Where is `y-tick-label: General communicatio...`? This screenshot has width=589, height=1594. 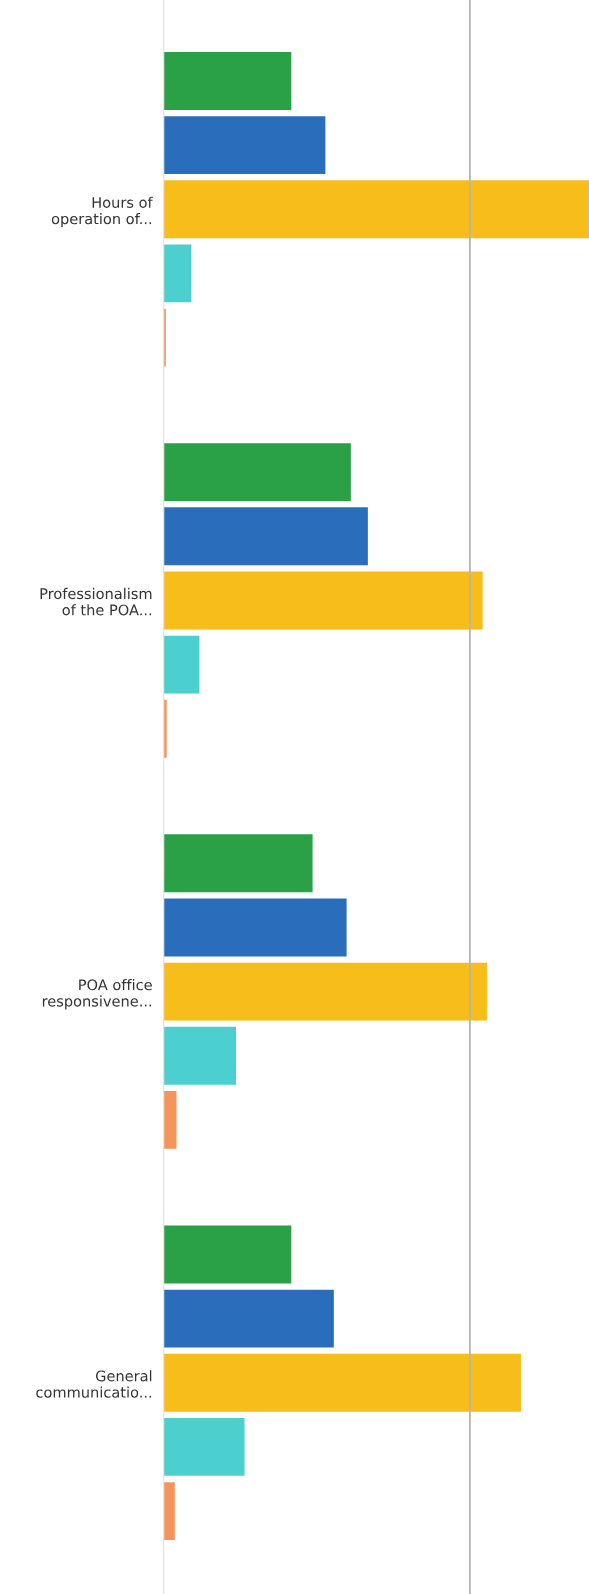
y-tick-label: General communicatio... is located at coordinates (94, 1384).